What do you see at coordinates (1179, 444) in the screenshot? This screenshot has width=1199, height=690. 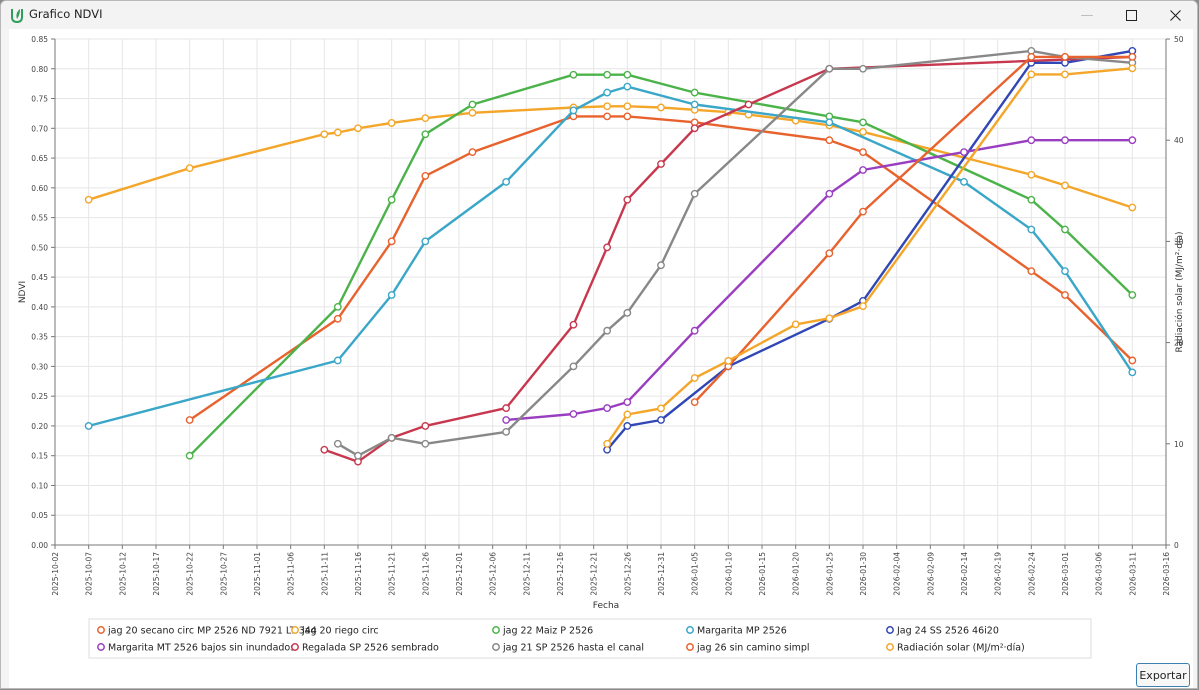 I see `y2-tick-label: 10` at bounding box center [1179, 444].